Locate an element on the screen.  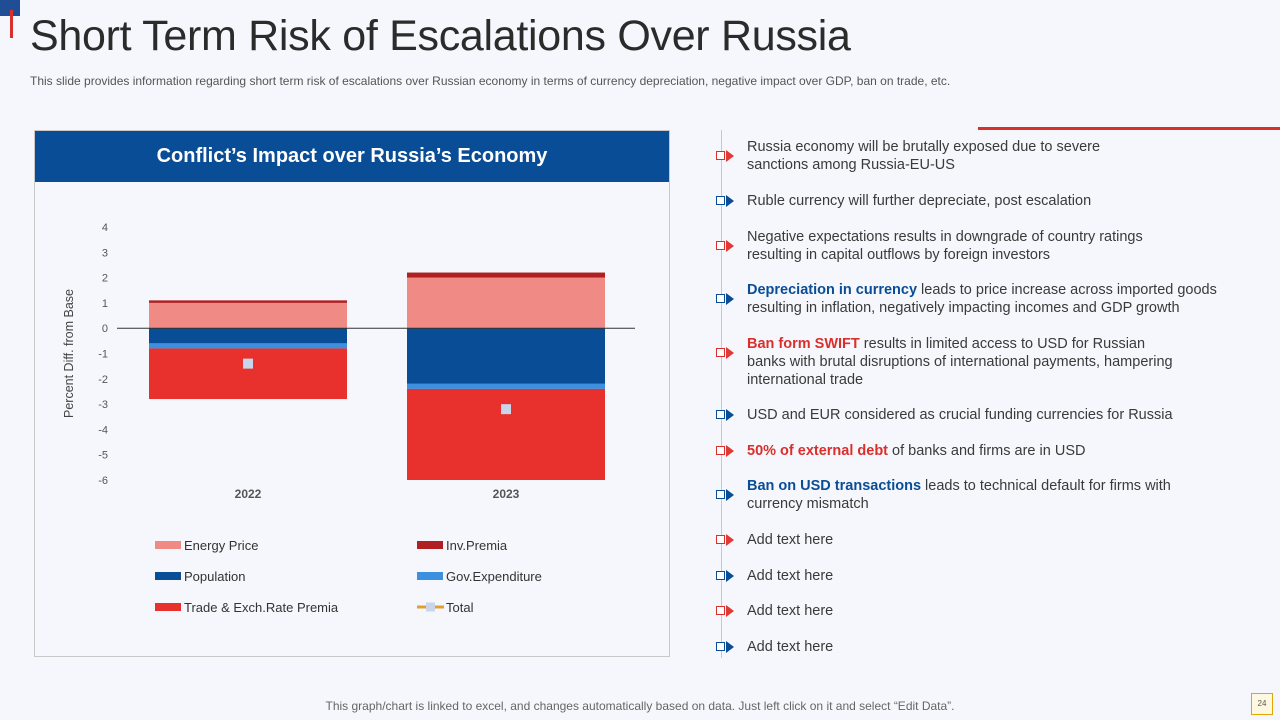
y-tick-label: -2 is located at coordinates (103, 380).